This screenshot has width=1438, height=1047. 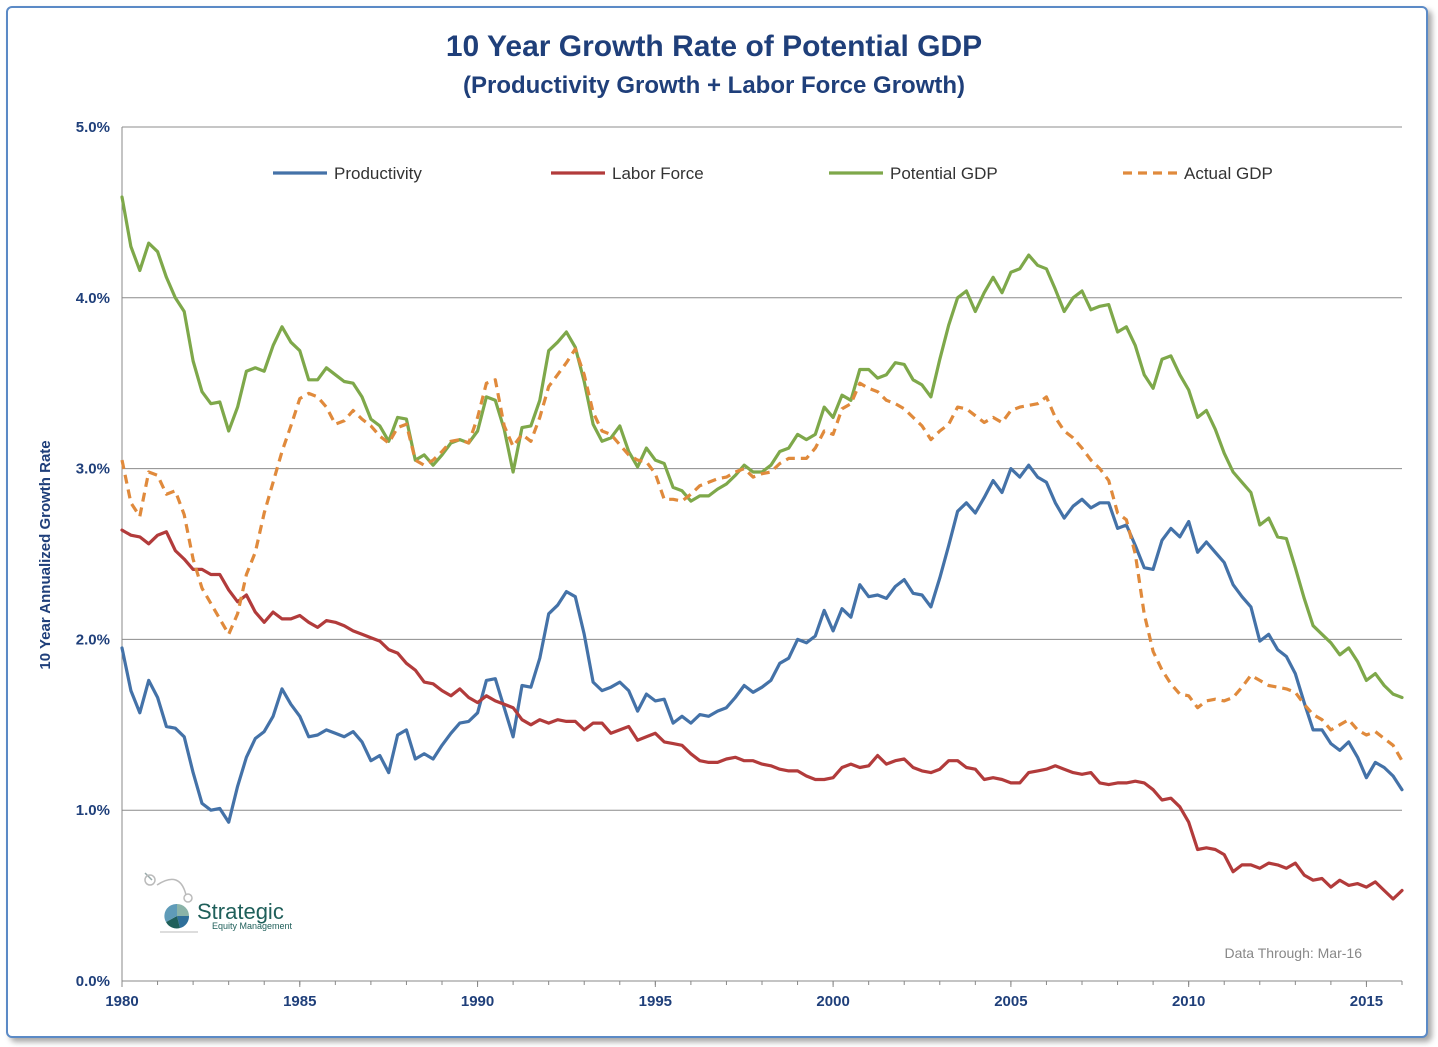 I want to click on y-tick-label: 3.0%, so click(x=93, y=469).